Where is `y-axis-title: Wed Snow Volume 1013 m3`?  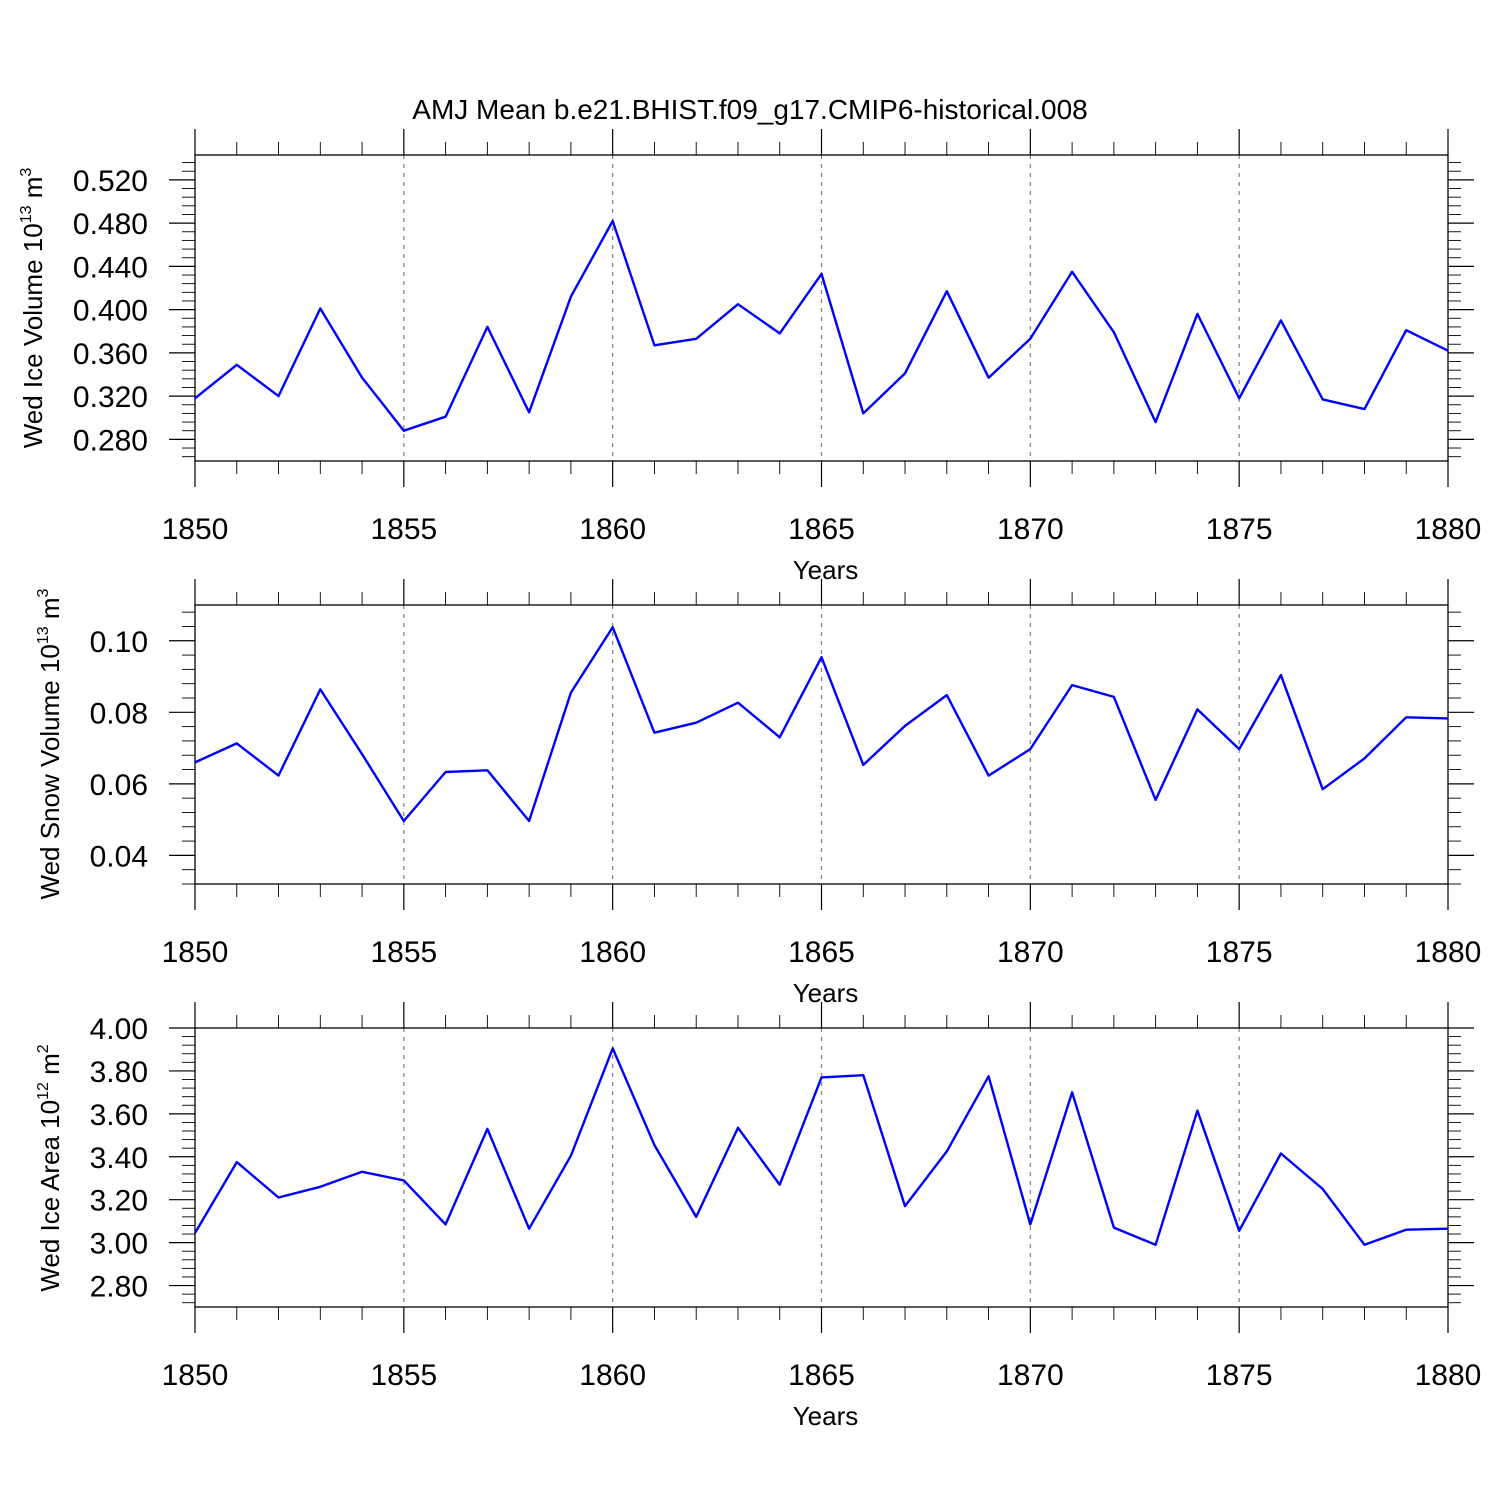 y-axis-title: Wed Snow Volume 1013 m3 is located at coordinates (50, 743).